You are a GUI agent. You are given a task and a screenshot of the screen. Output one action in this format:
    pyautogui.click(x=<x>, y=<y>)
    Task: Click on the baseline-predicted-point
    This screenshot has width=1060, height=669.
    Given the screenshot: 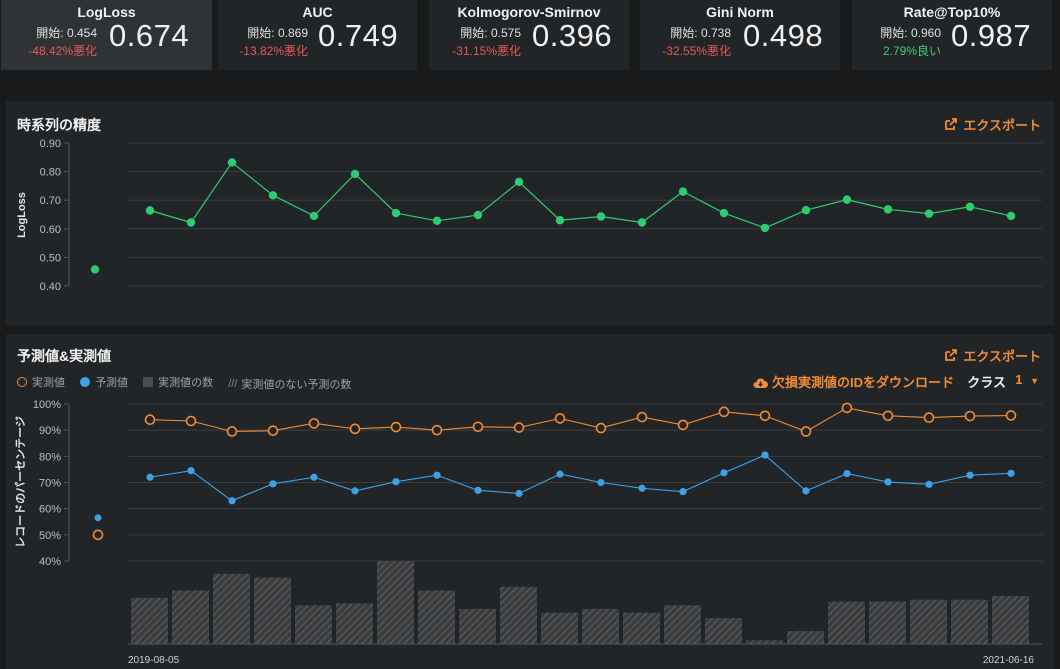 What is the action you would take?
    pyautogui.click(x=98, y=518)
    